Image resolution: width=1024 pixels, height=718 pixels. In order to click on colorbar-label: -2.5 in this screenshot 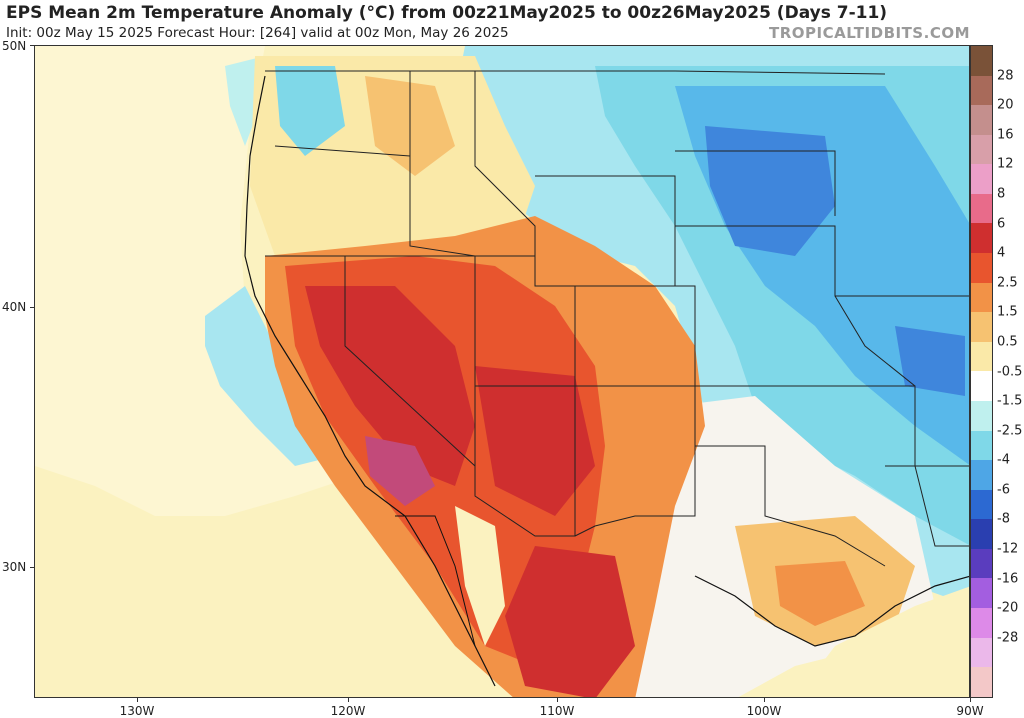, I will do `click(1010, 431)`.